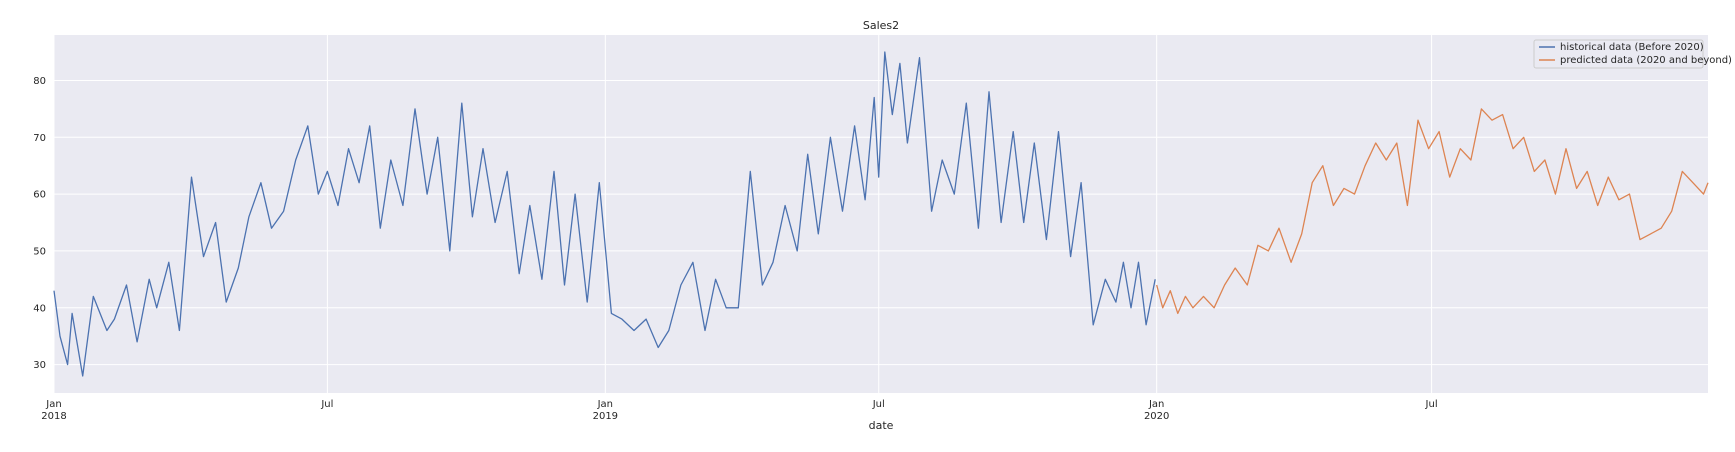 The image size is (1735, 452). I want to click on x-axis-label: date, so click(881, 425).